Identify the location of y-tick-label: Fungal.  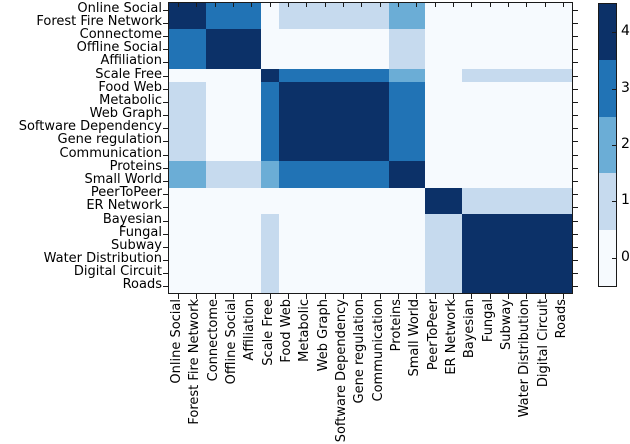
(140, 232).